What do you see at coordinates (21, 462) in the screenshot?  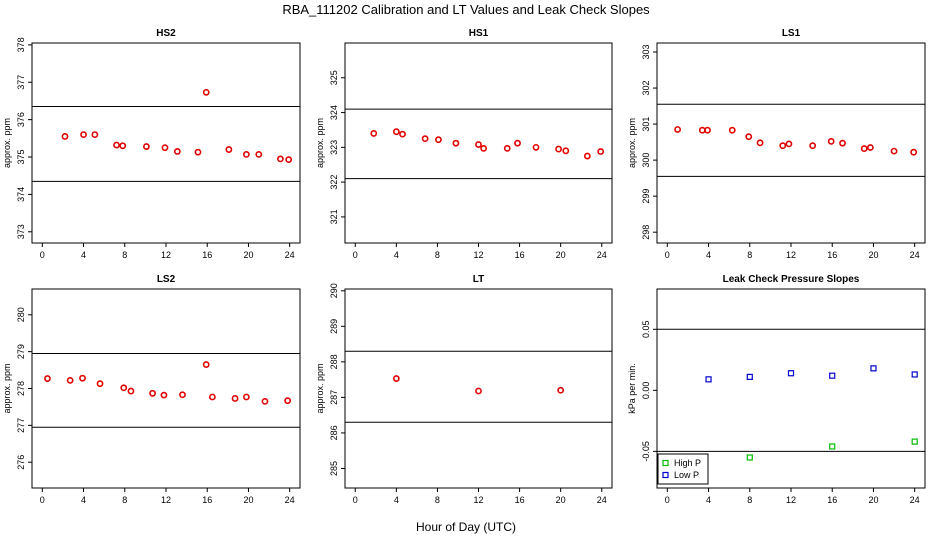 I see `y-tick-label: 276` at bounding box center [21, 462].